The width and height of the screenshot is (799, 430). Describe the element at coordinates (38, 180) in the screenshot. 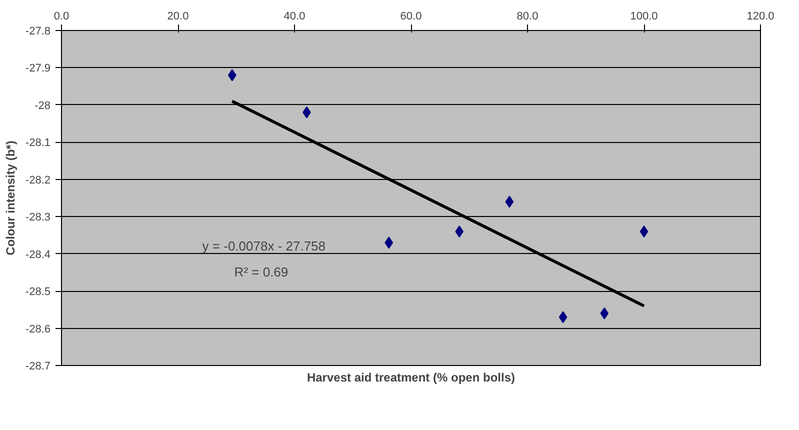

I see `y-tick-label: -28.2` at that location.